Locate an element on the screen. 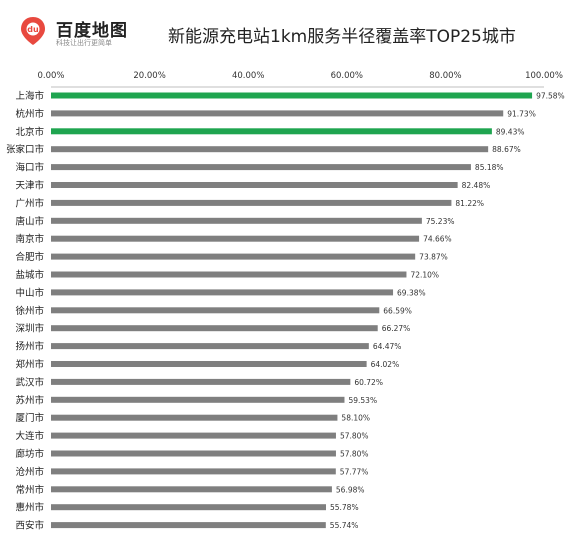 The width and height of the screenshot is (580, 537). map-pin-icon: du is located at coordinates (33, 31).